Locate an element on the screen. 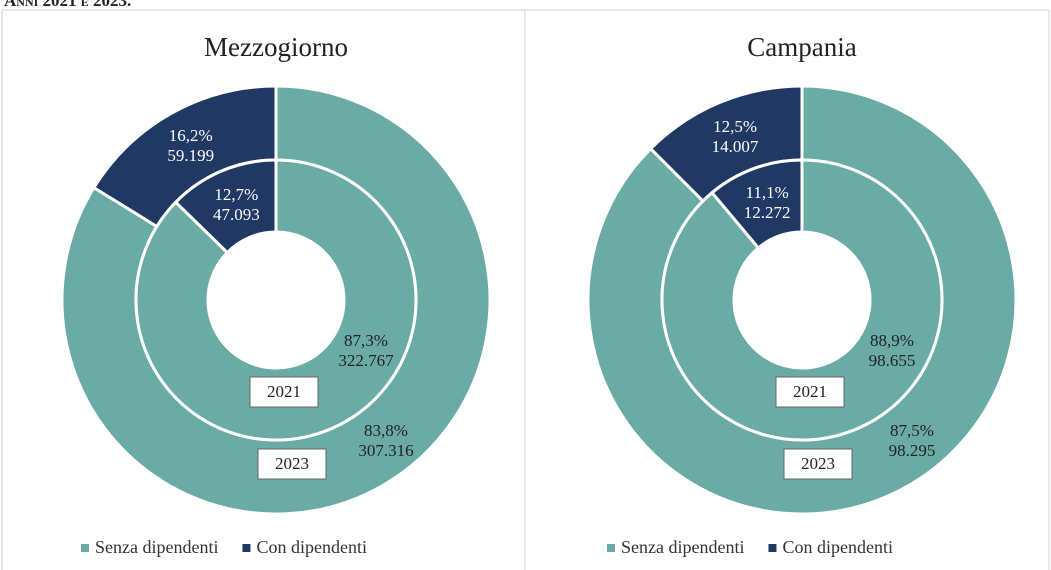 This screenshot has width=1051, height=570. count-label: 98.295 is located at coordinates (912, 450).